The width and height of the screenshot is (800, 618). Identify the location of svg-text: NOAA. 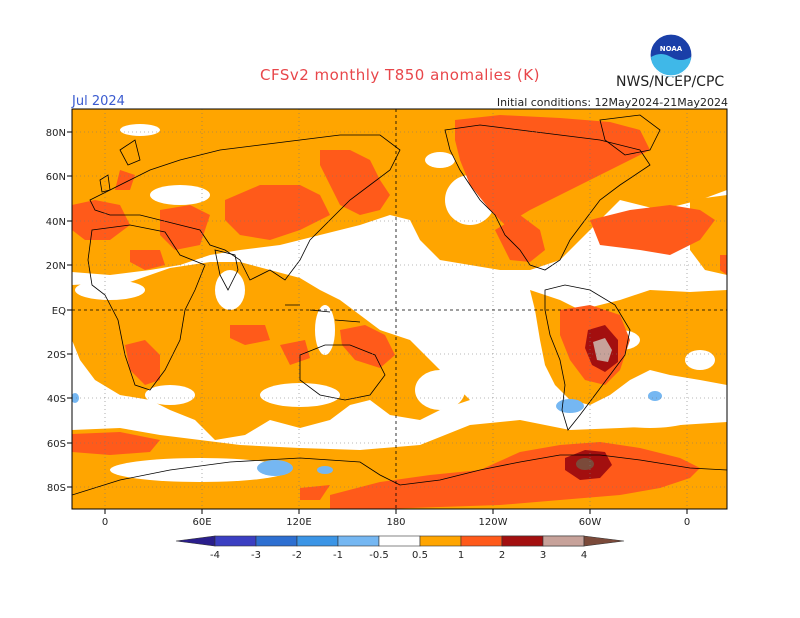
(671, 49).